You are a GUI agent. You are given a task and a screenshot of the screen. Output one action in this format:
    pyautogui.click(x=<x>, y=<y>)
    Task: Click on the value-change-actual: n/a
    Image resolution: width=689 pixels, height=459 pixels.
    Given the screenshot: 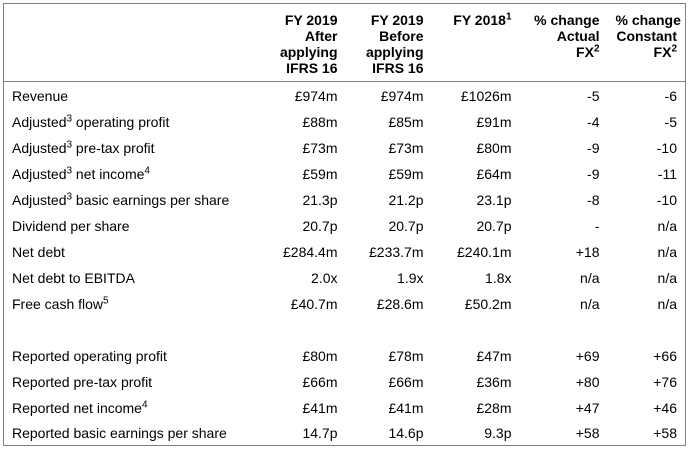 What is the action you would take?
    pyautogui.click(x=590, y=277)
    